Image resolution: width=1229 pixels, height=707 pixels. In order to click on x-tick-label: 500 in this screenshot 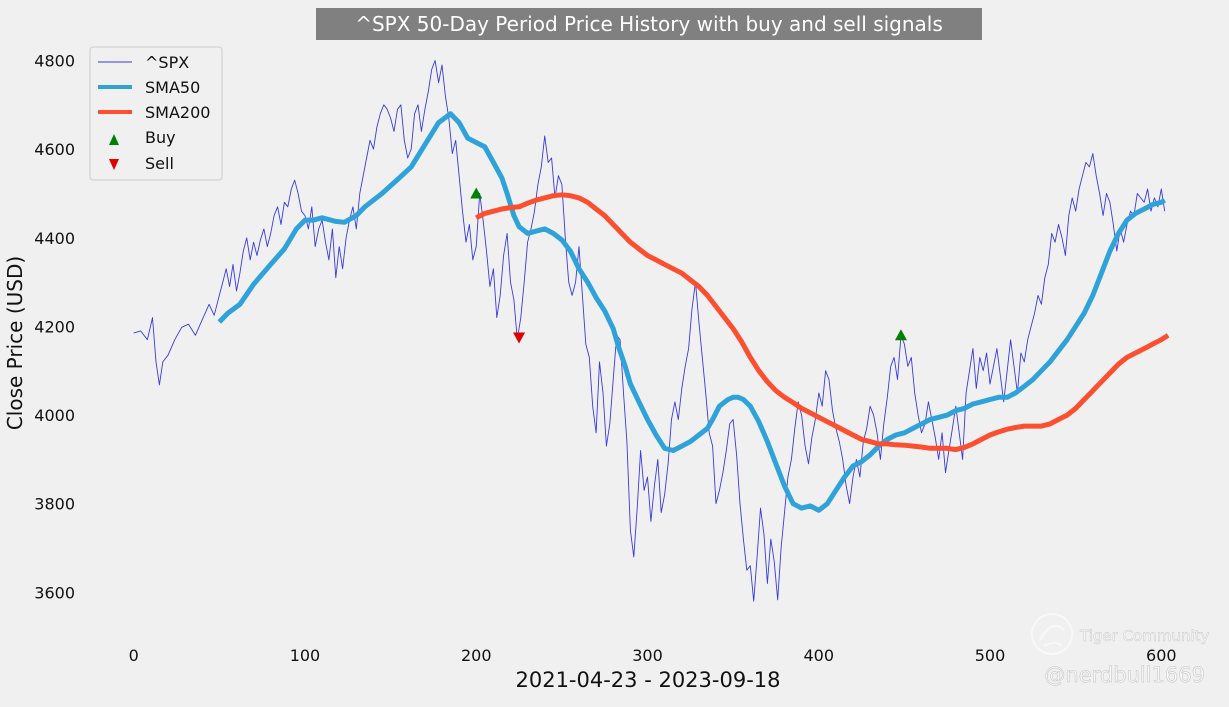, I will do `click(990, 655)`.